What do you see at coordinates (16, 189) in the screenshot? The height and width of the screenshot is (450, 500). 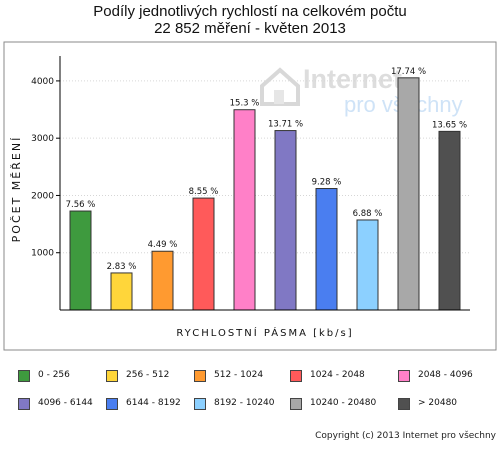 I see `y-axis-title: POČET MĚŘENÍ` at bounding box center [16, 189].